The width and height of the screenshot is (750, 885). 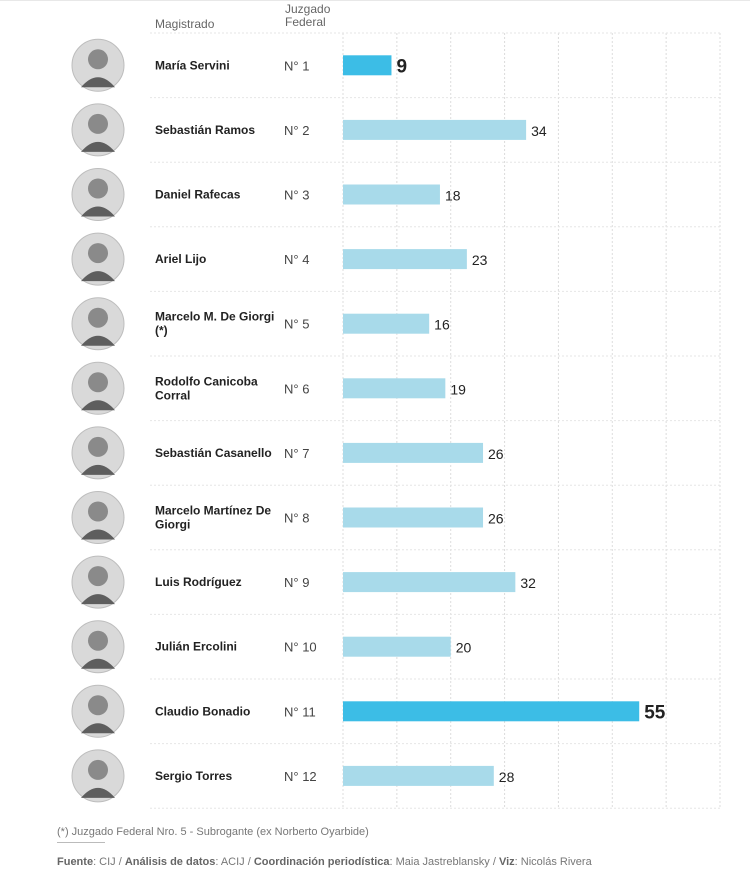 What do you see at coordinates (539, 131) in the screenshot?
I see `bar-value-label: 34` at bounding box center [539, 131].